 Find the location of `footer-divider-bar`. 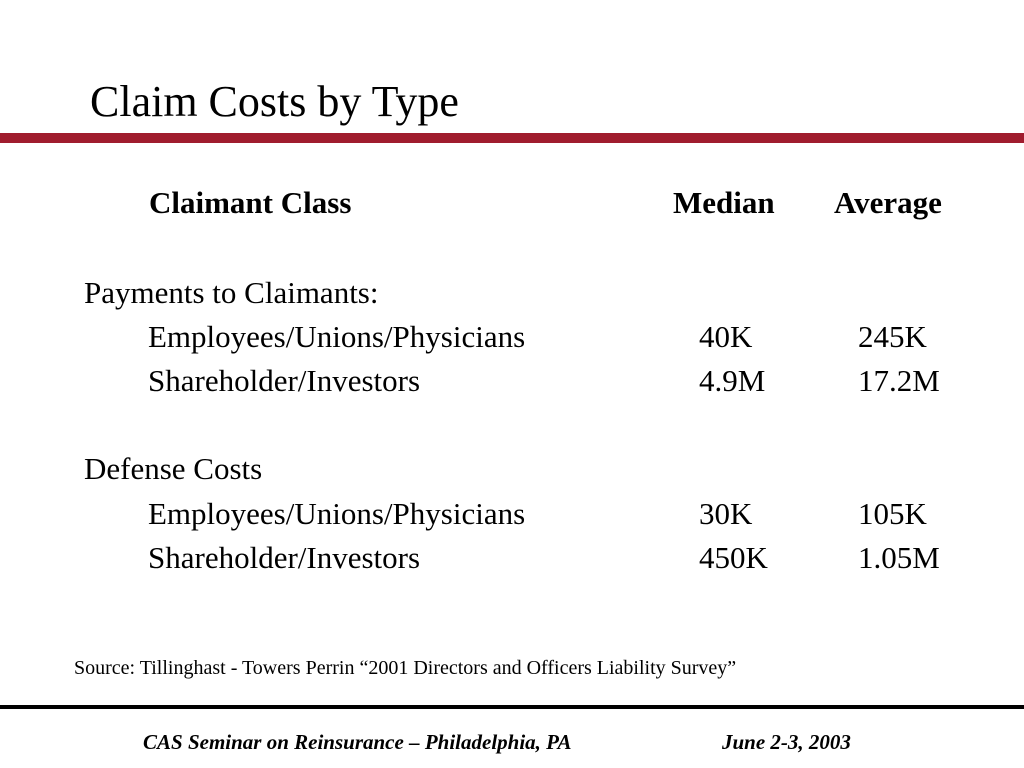

footer-divider-bar is located at coordinates (512, 707).